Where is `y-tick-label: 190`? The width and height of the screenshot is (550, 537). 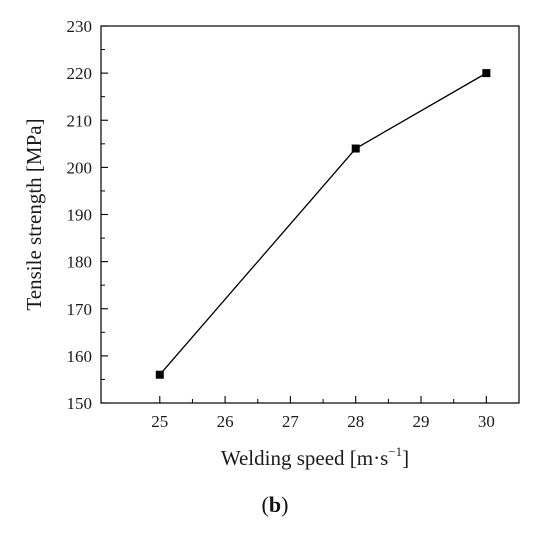 y-tick-label: 190 is located at coordinates (80, 215).